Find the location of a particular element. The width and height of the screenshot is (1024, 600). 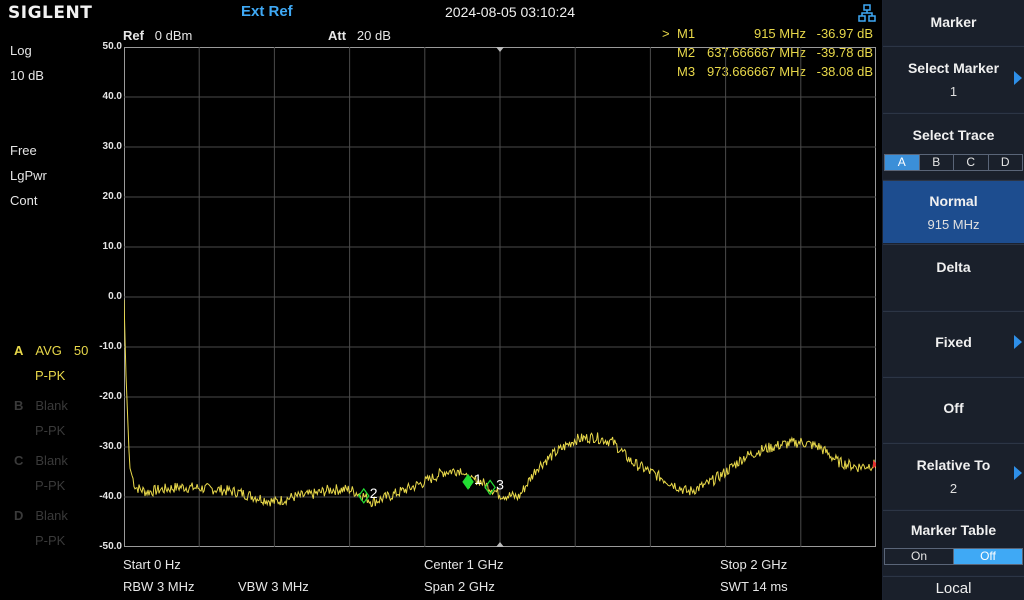

select-marker-button: Select Marker 1 is located at coordinates (953, 79).